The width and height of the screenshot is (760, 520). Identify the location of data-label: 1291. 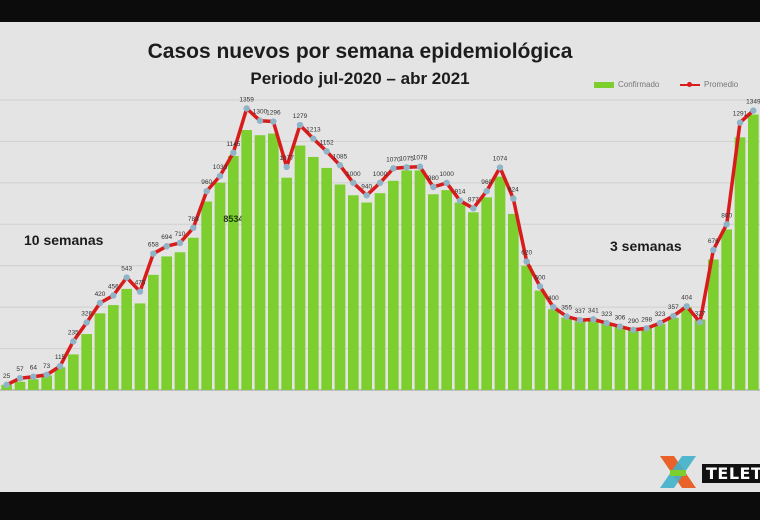
(740, 114).